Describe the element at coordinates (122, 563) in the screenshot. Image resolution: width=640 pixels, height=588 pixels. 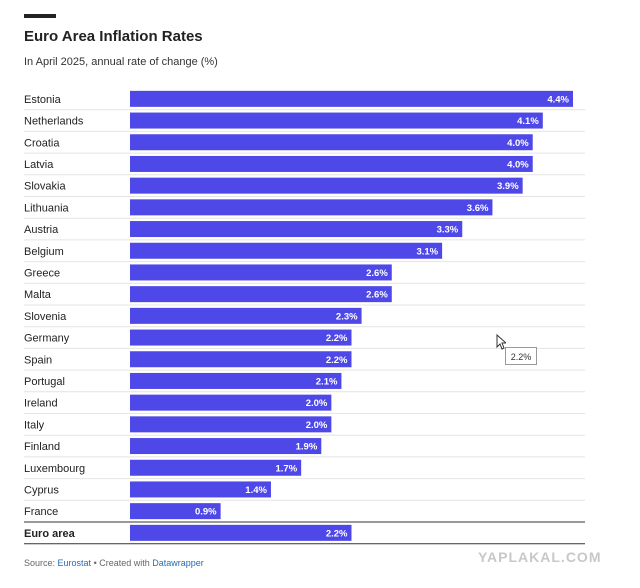
I see `footer-separator: • Created with` at that location.